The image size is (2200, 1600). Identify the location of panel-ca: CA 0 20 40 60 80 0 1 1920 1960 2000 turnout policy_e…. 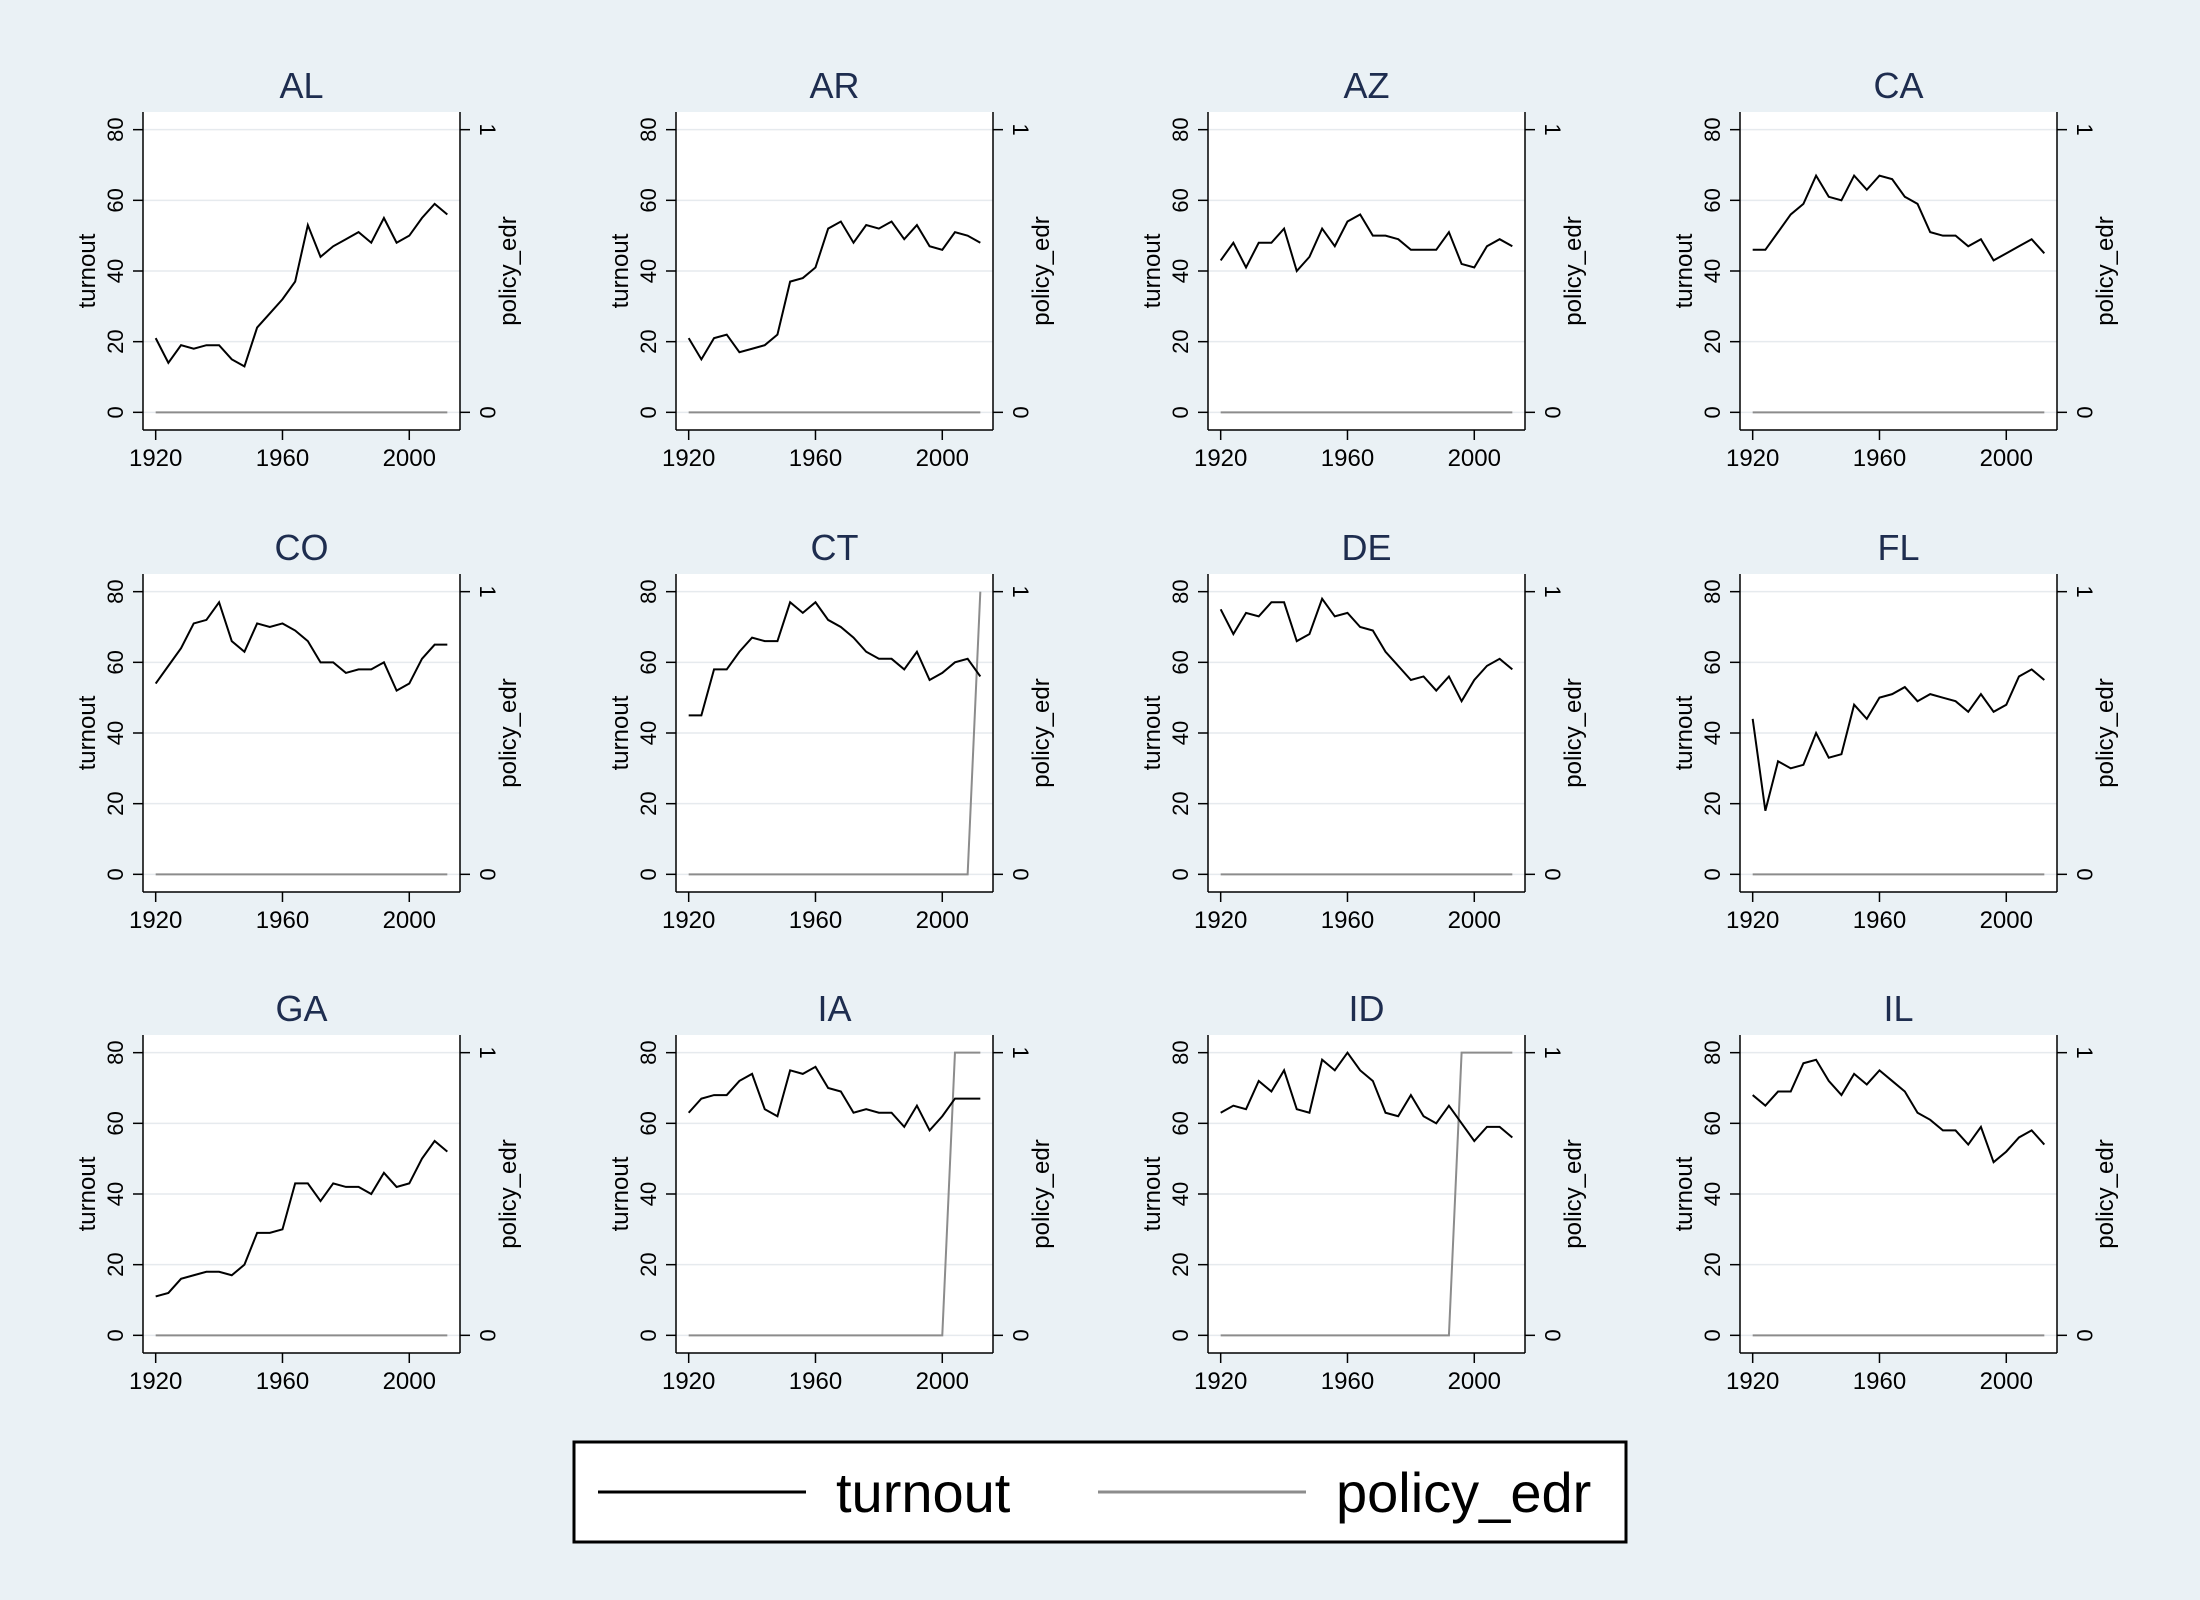
(1895, 268).